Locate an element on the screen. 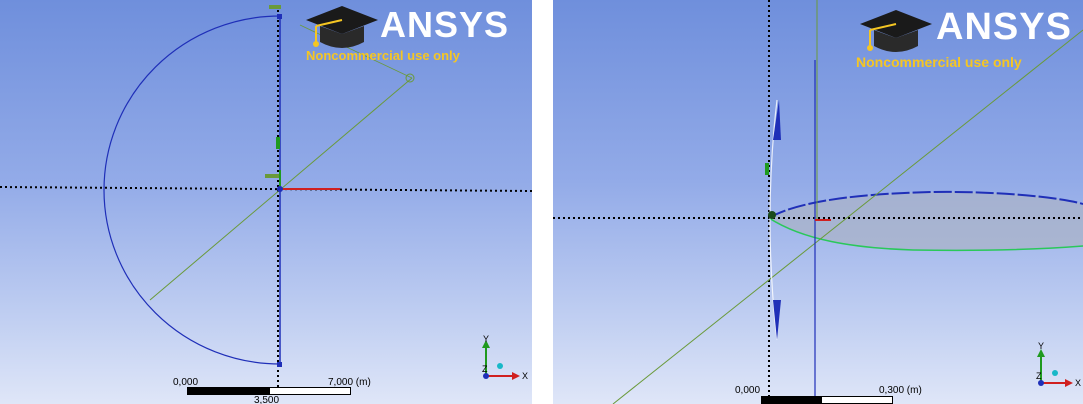 The height and width of the screenshot is (404, 1083). airfoil-shape is located at coordinates (926, 221).